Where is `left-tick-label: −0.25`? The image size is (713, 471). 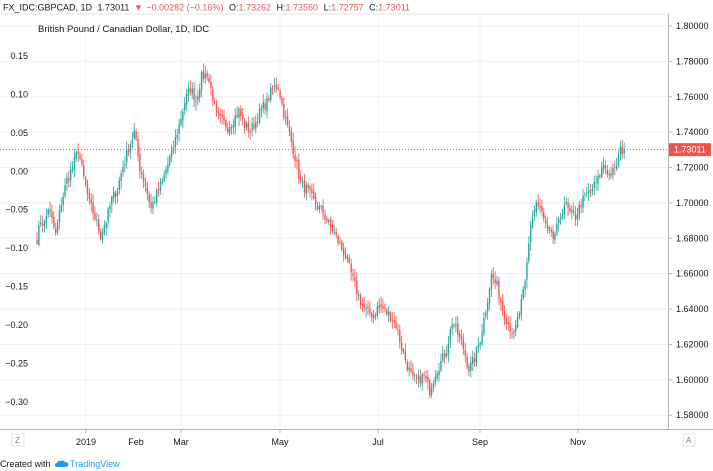 left-tick-label: −0.25 is located at coordinates (16, 363).